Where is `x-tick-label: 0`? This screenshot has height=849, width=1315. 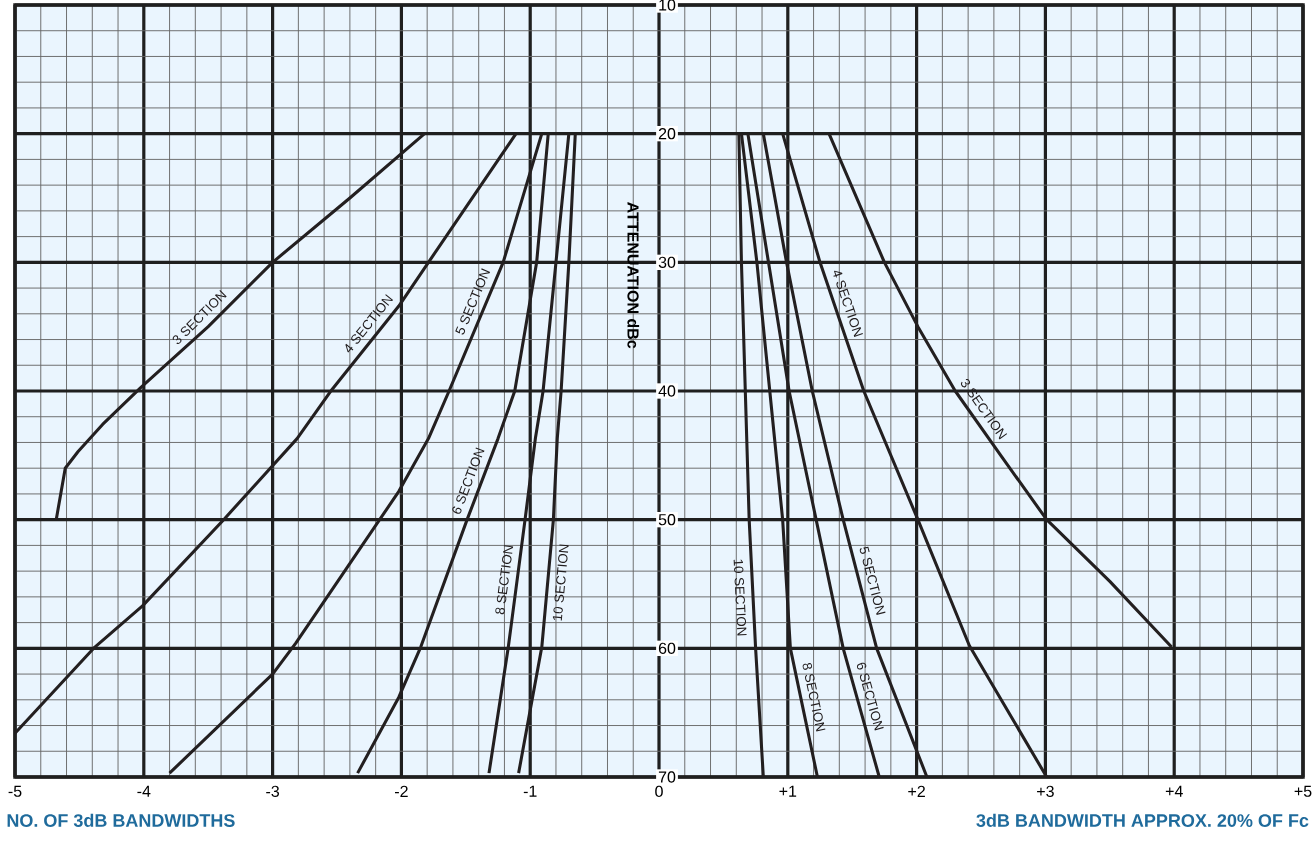
x-tick-label: 0 is located at coordinates (659, 791).